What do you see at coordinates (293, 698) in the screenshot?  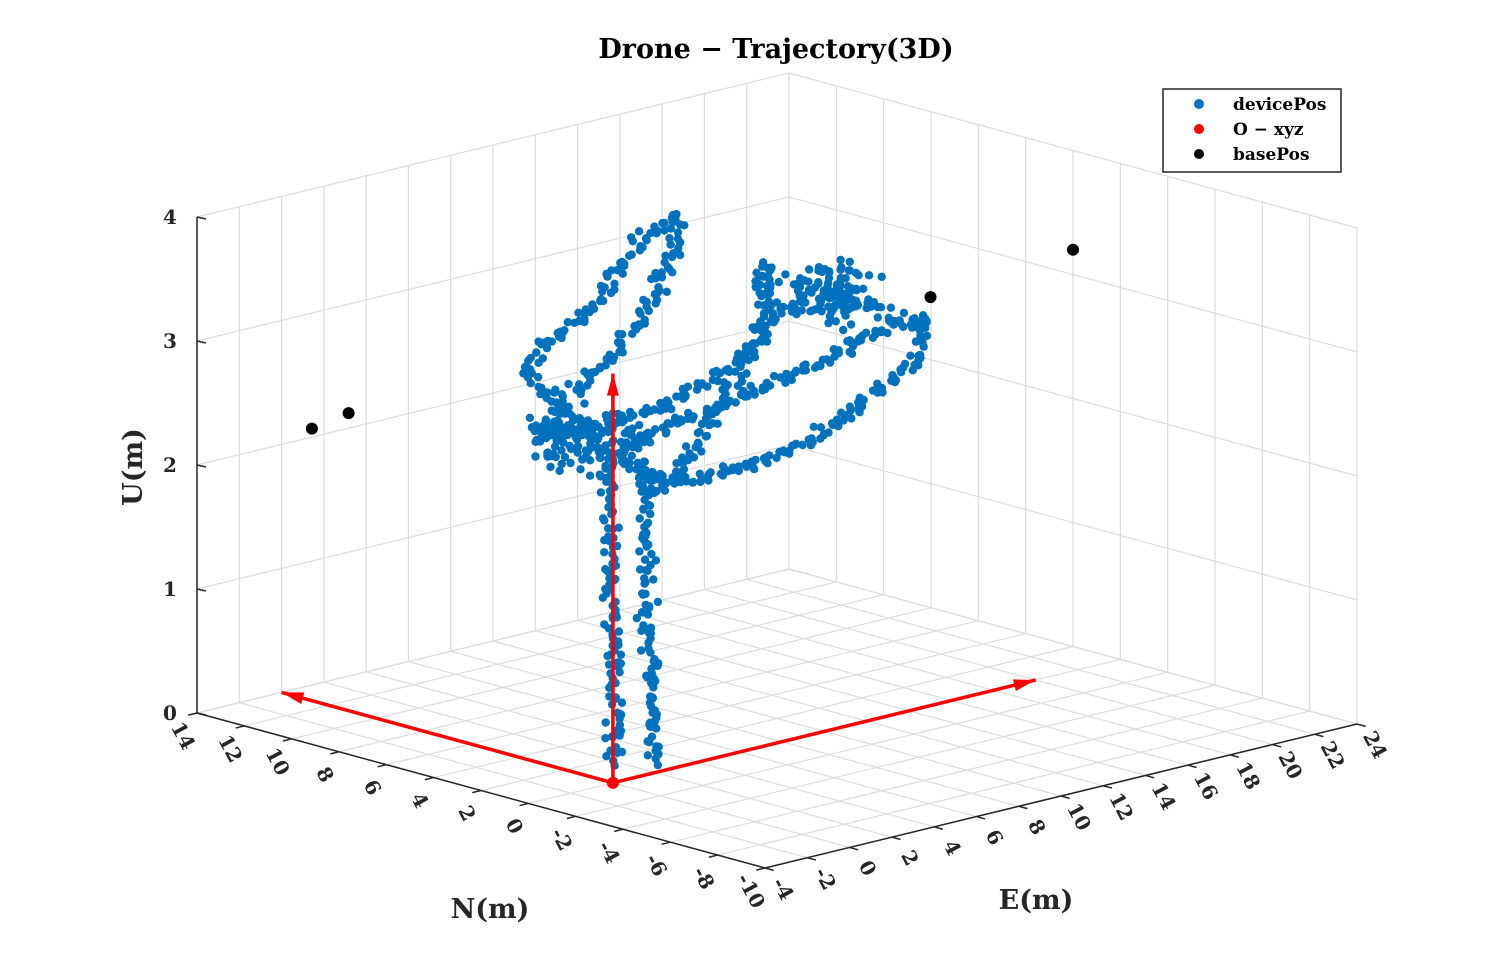 I see `origin-vector-arrowhead` at bounding box center [293, 698].